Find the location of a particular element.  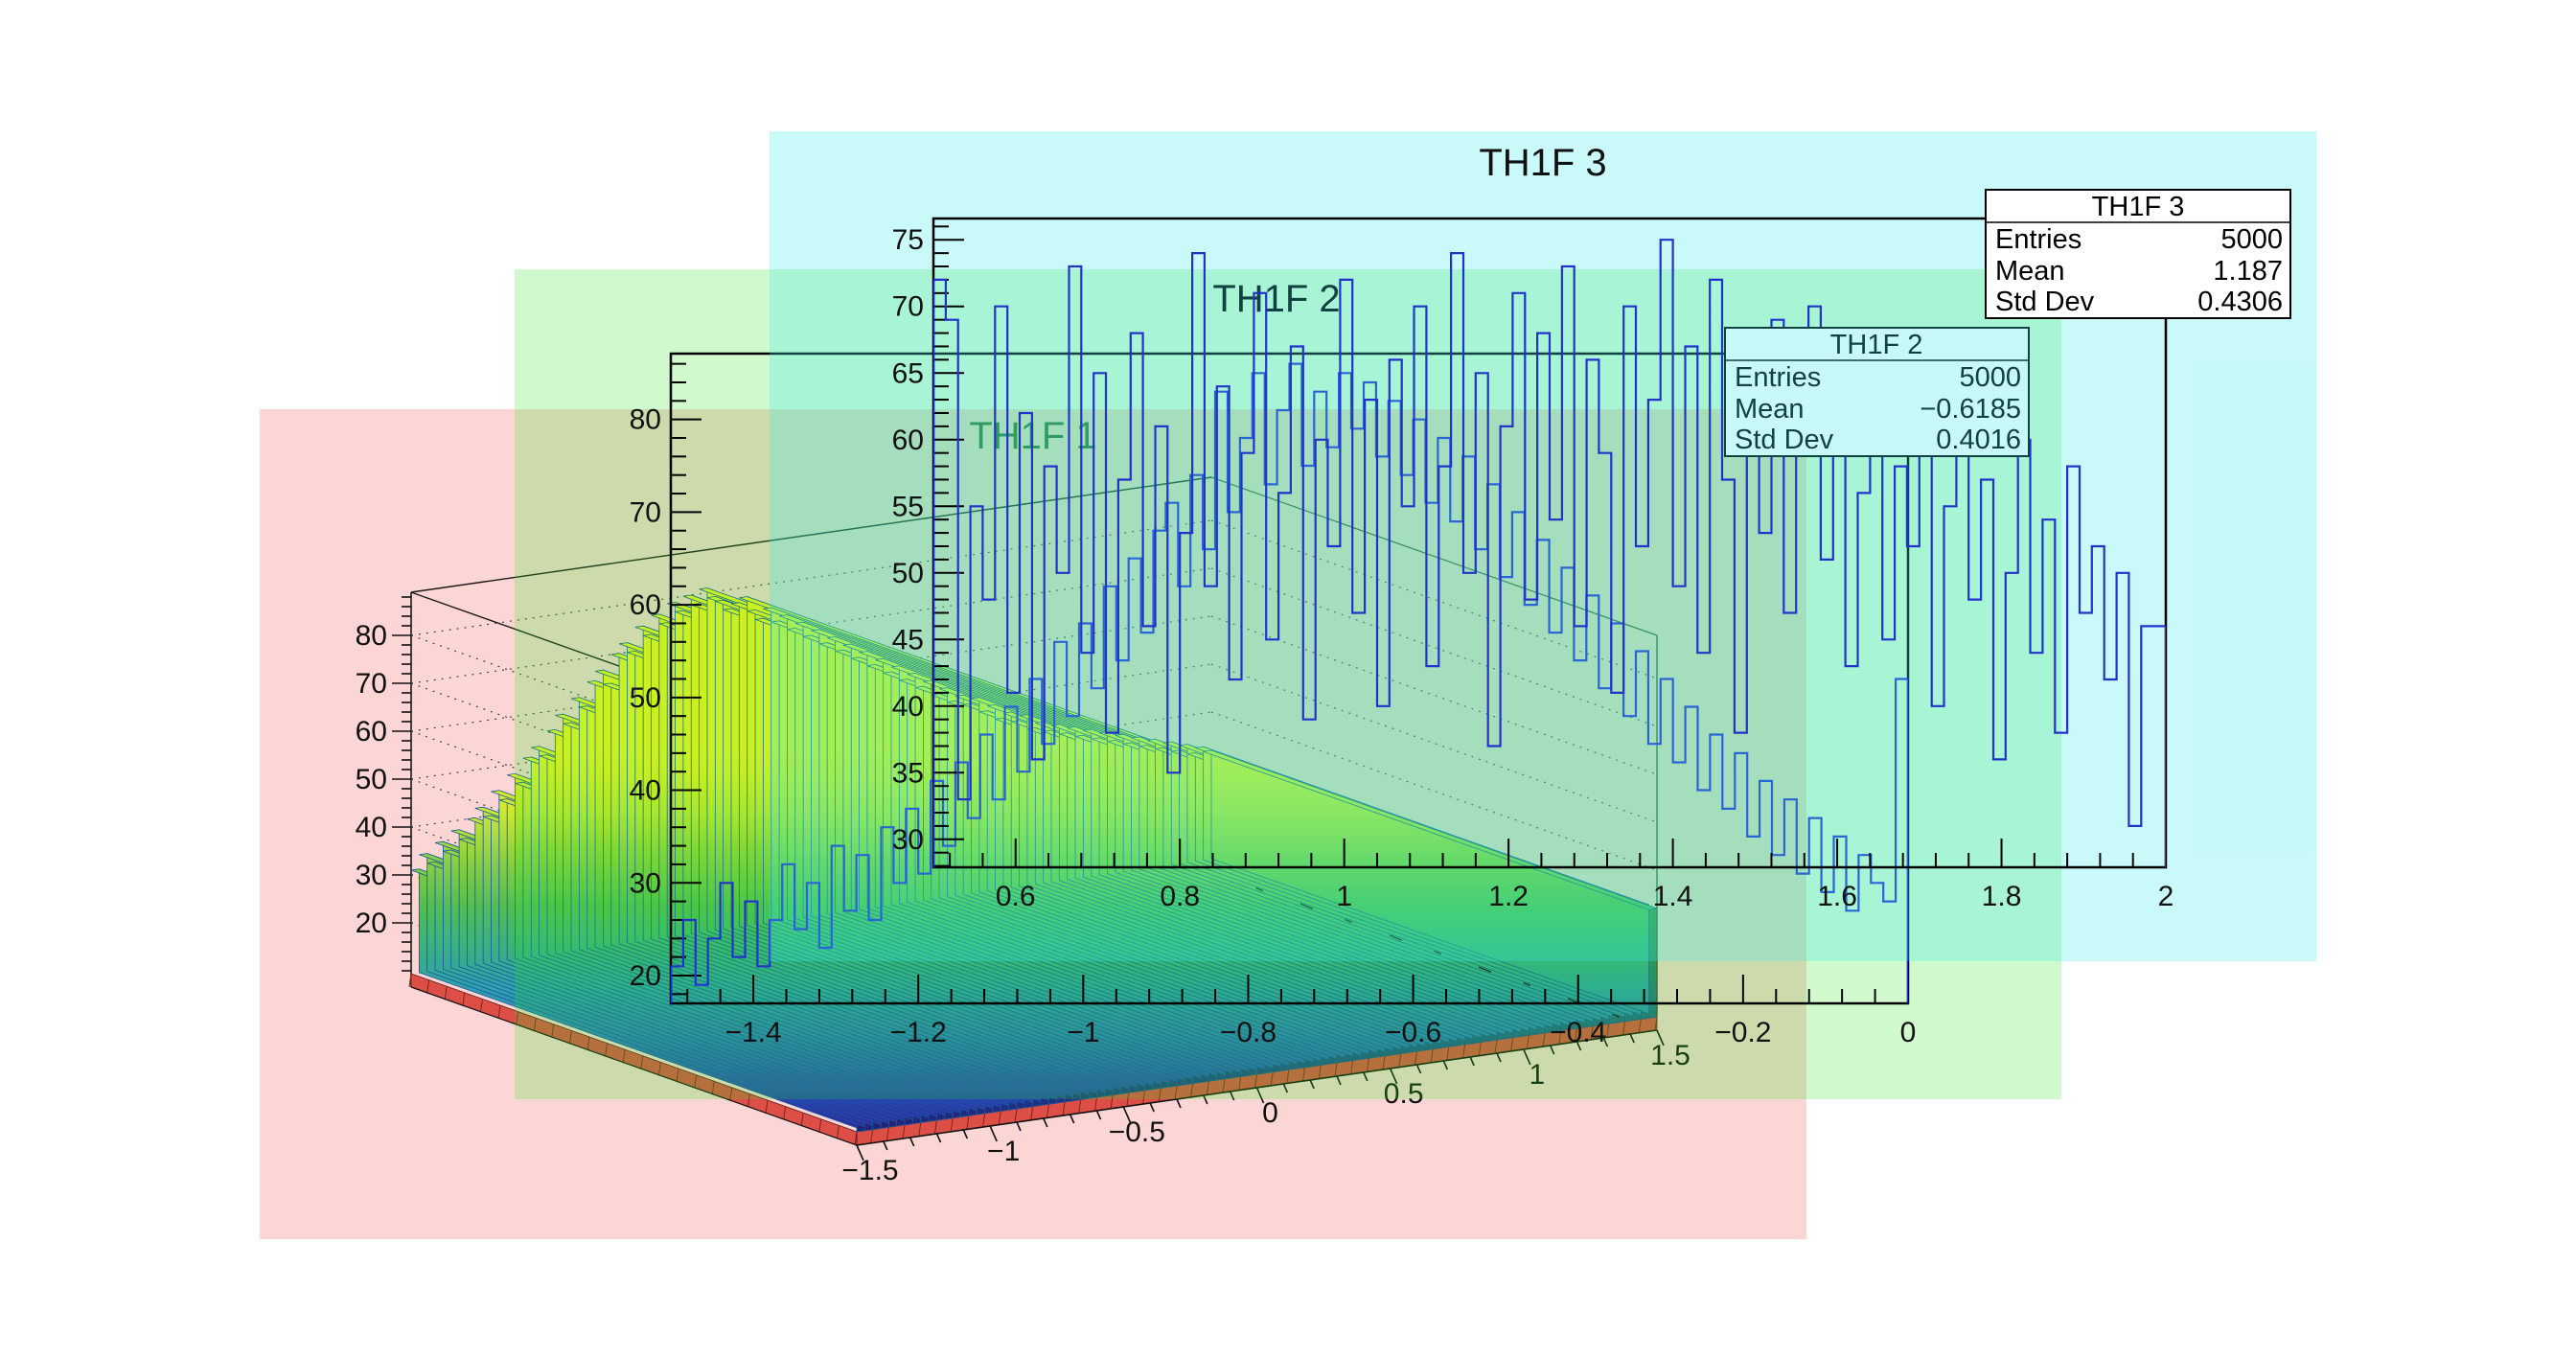

lego-z-tick-label: 40 is located at coordinates (371, 828).